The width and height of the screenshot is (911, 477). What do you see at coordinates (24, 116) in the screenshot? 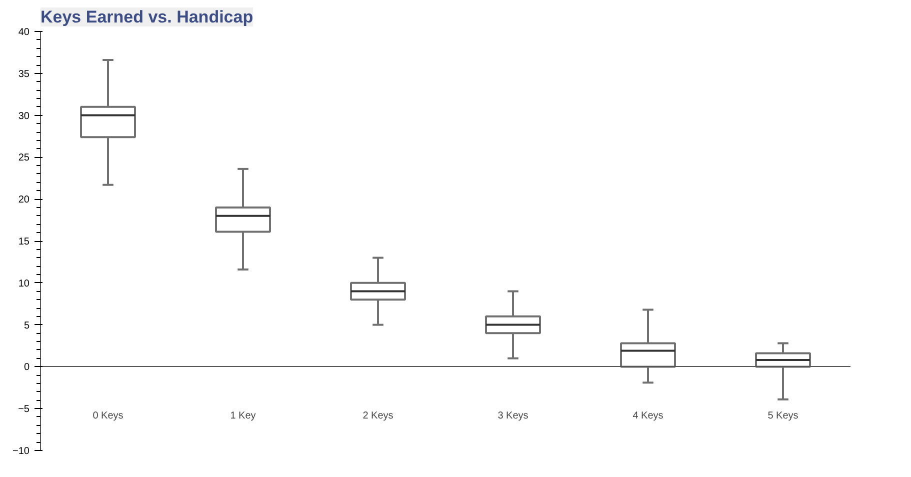
I see `y-tick-label: 30` at bounding box center [24, 116].